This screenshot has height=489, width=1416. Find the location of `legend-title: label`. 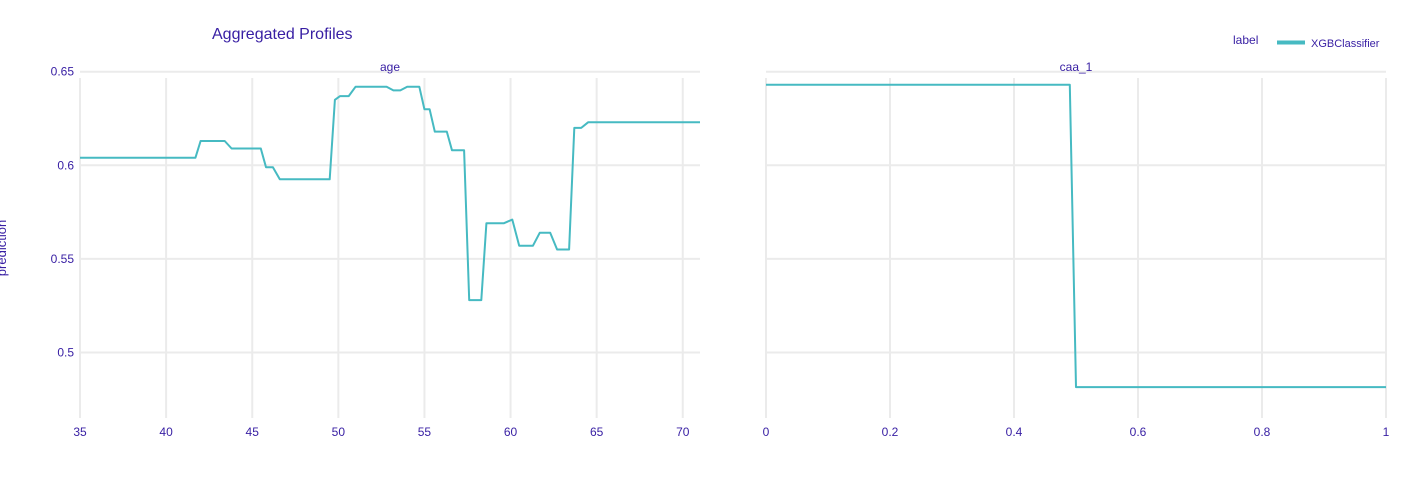

legend-title: label is located at coordinates (1245, 40).